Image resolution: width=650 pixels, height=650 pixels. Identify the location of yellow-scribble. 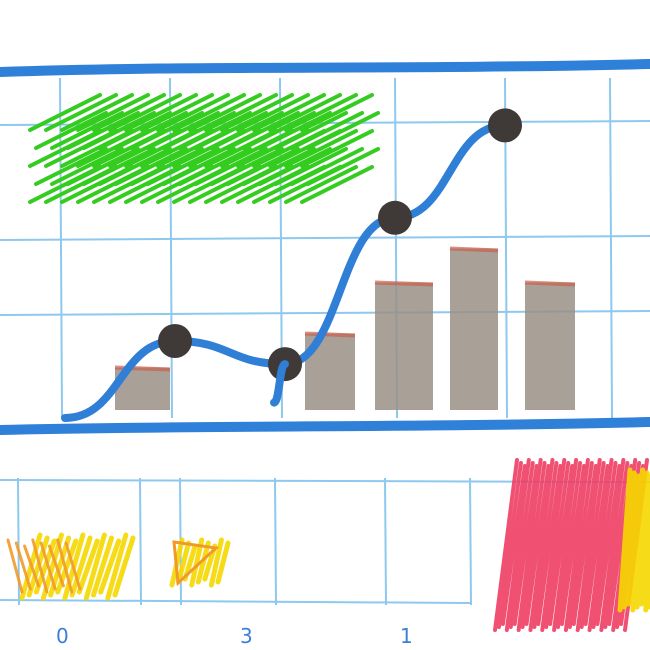
(633, 540).